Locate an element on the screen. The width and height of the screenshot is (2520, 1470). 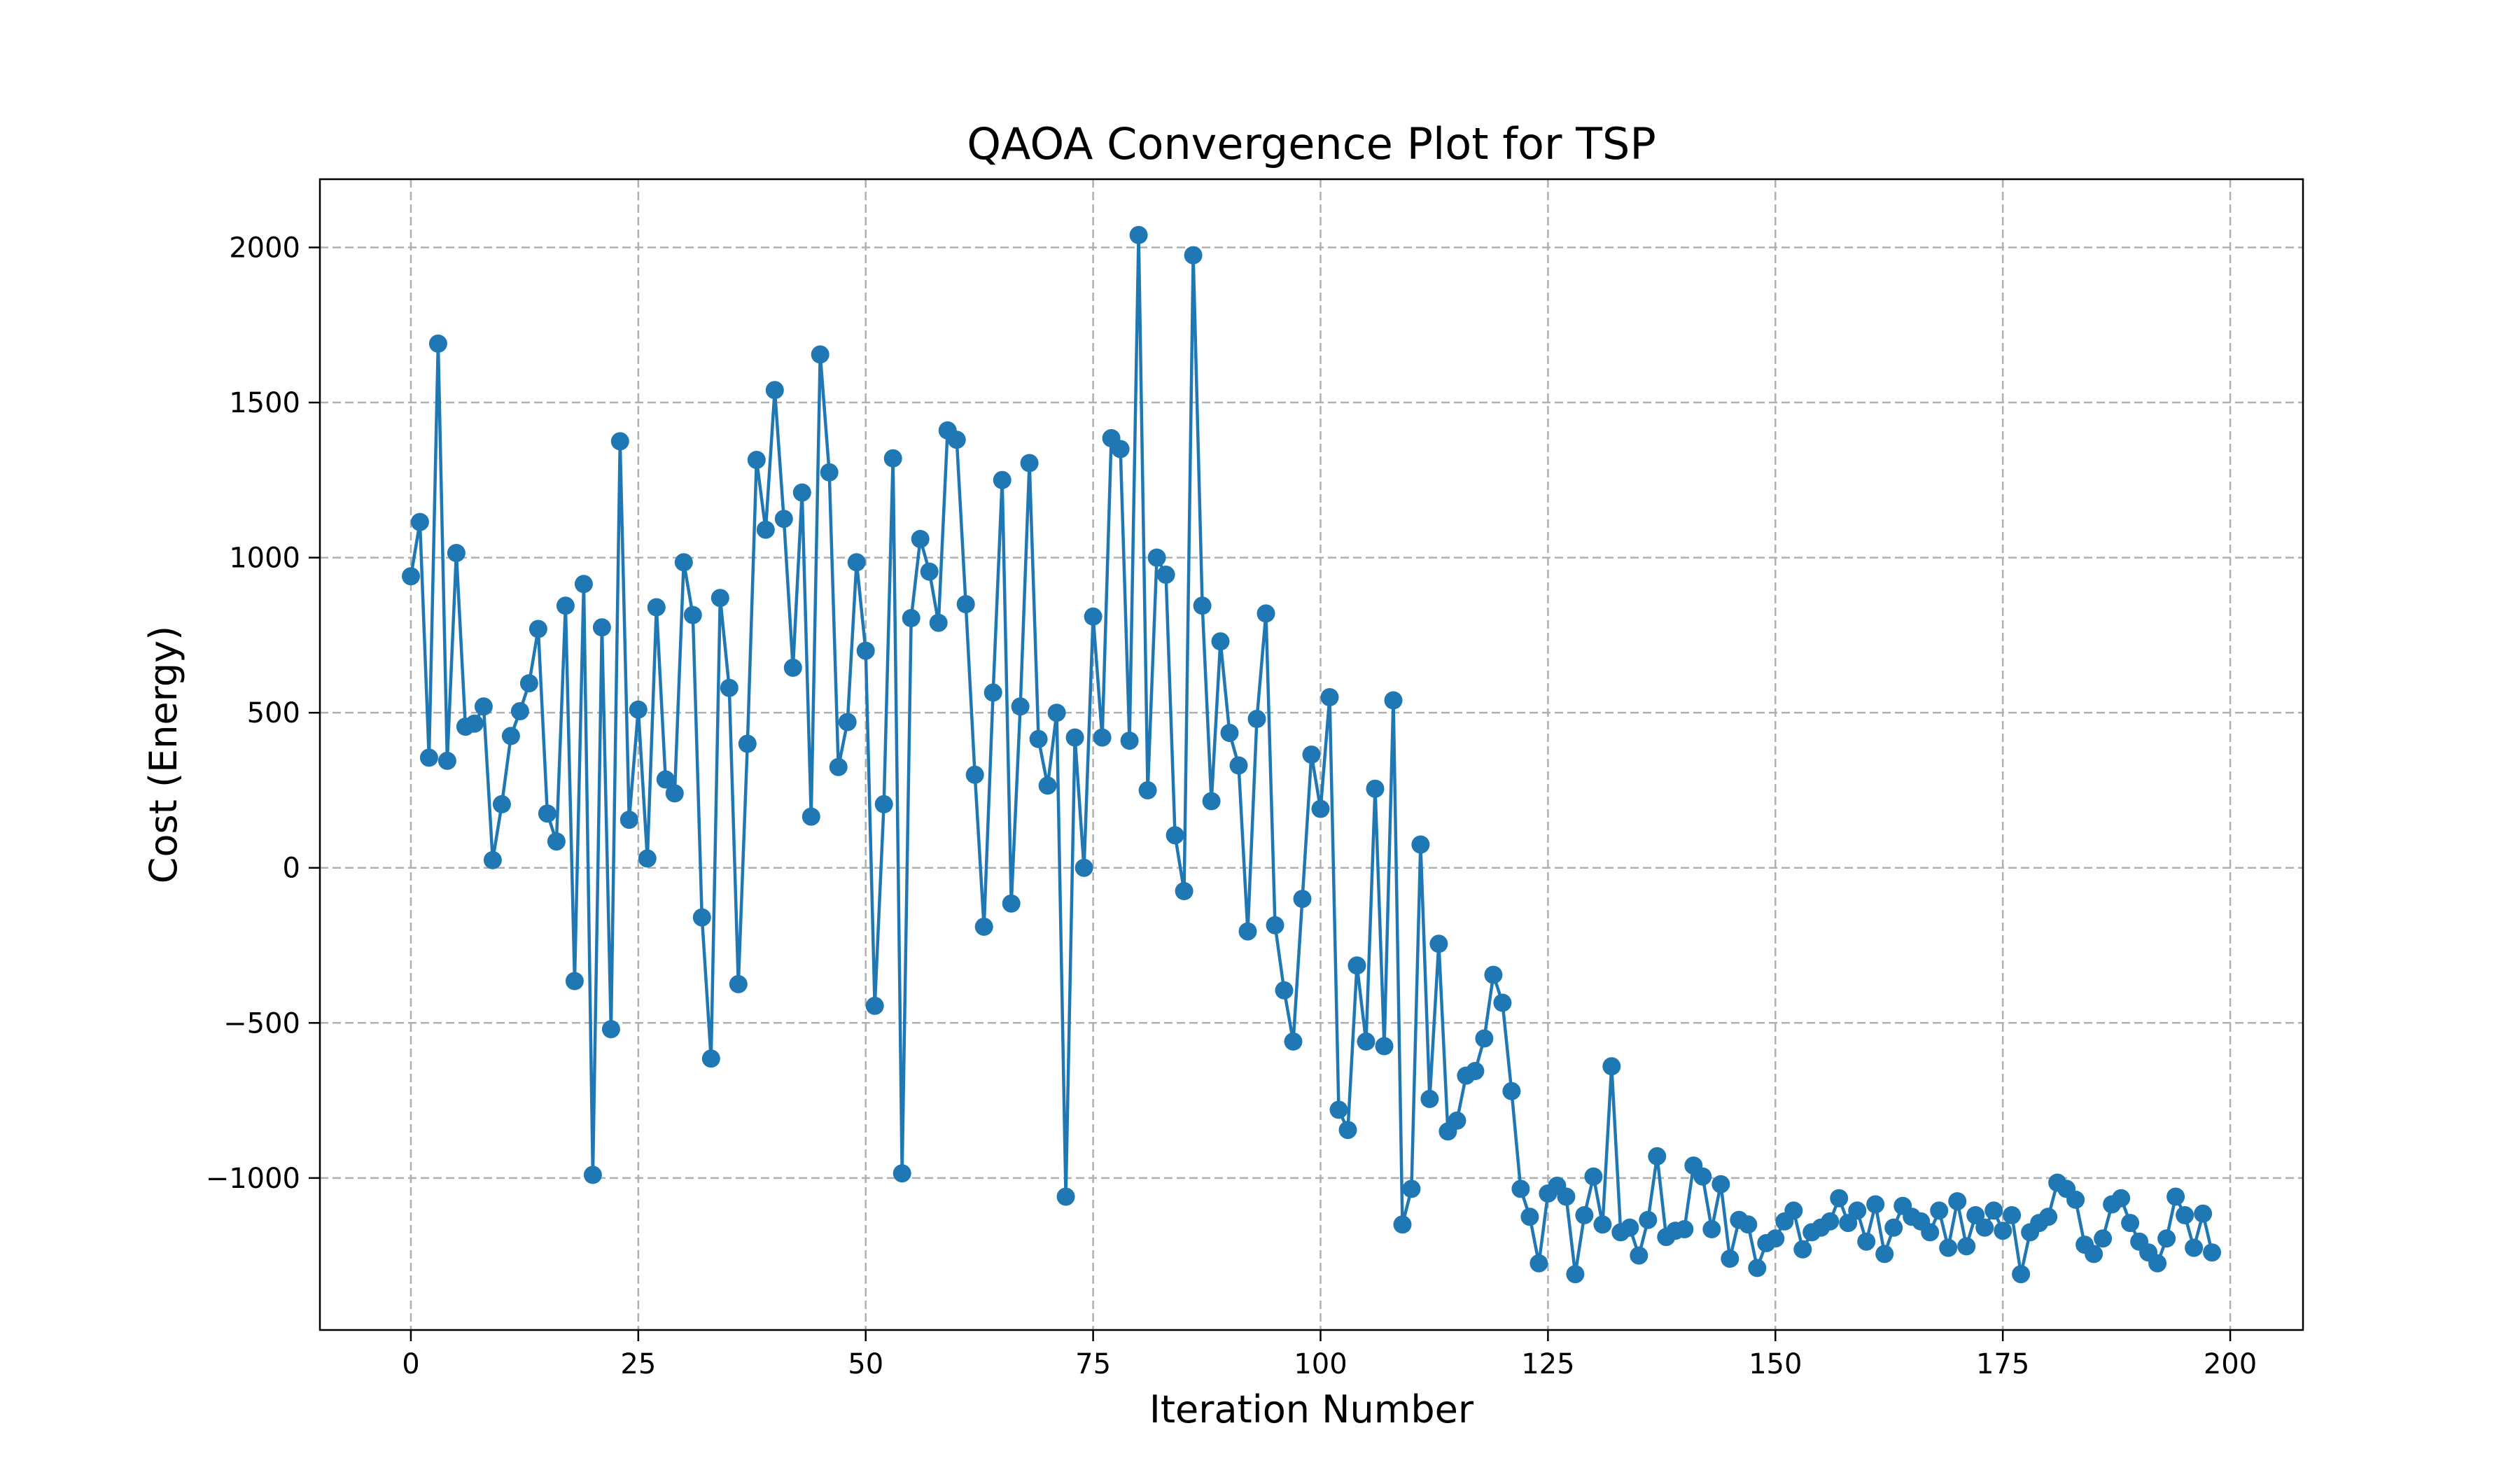
y-tick-label: 0 is located at coordinates (291, 869).